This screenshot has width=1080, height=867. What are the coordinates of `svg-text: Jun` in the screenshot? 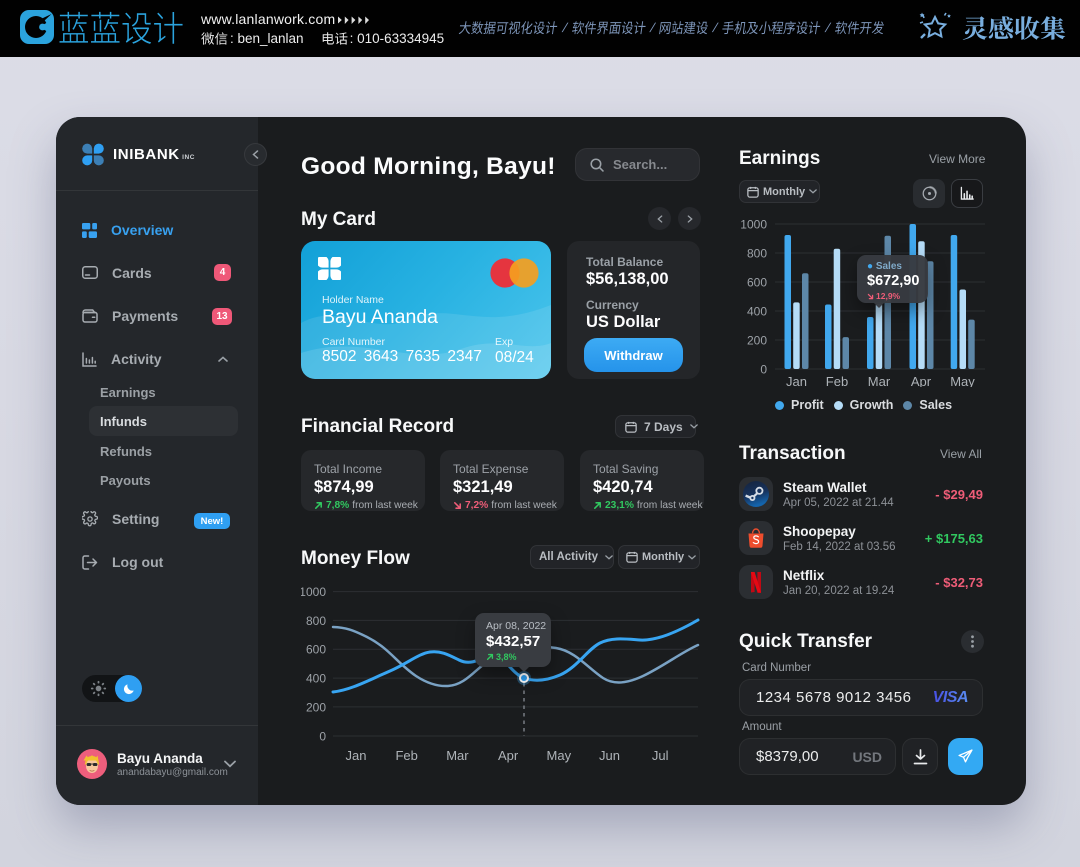 It's located at (609, 755).